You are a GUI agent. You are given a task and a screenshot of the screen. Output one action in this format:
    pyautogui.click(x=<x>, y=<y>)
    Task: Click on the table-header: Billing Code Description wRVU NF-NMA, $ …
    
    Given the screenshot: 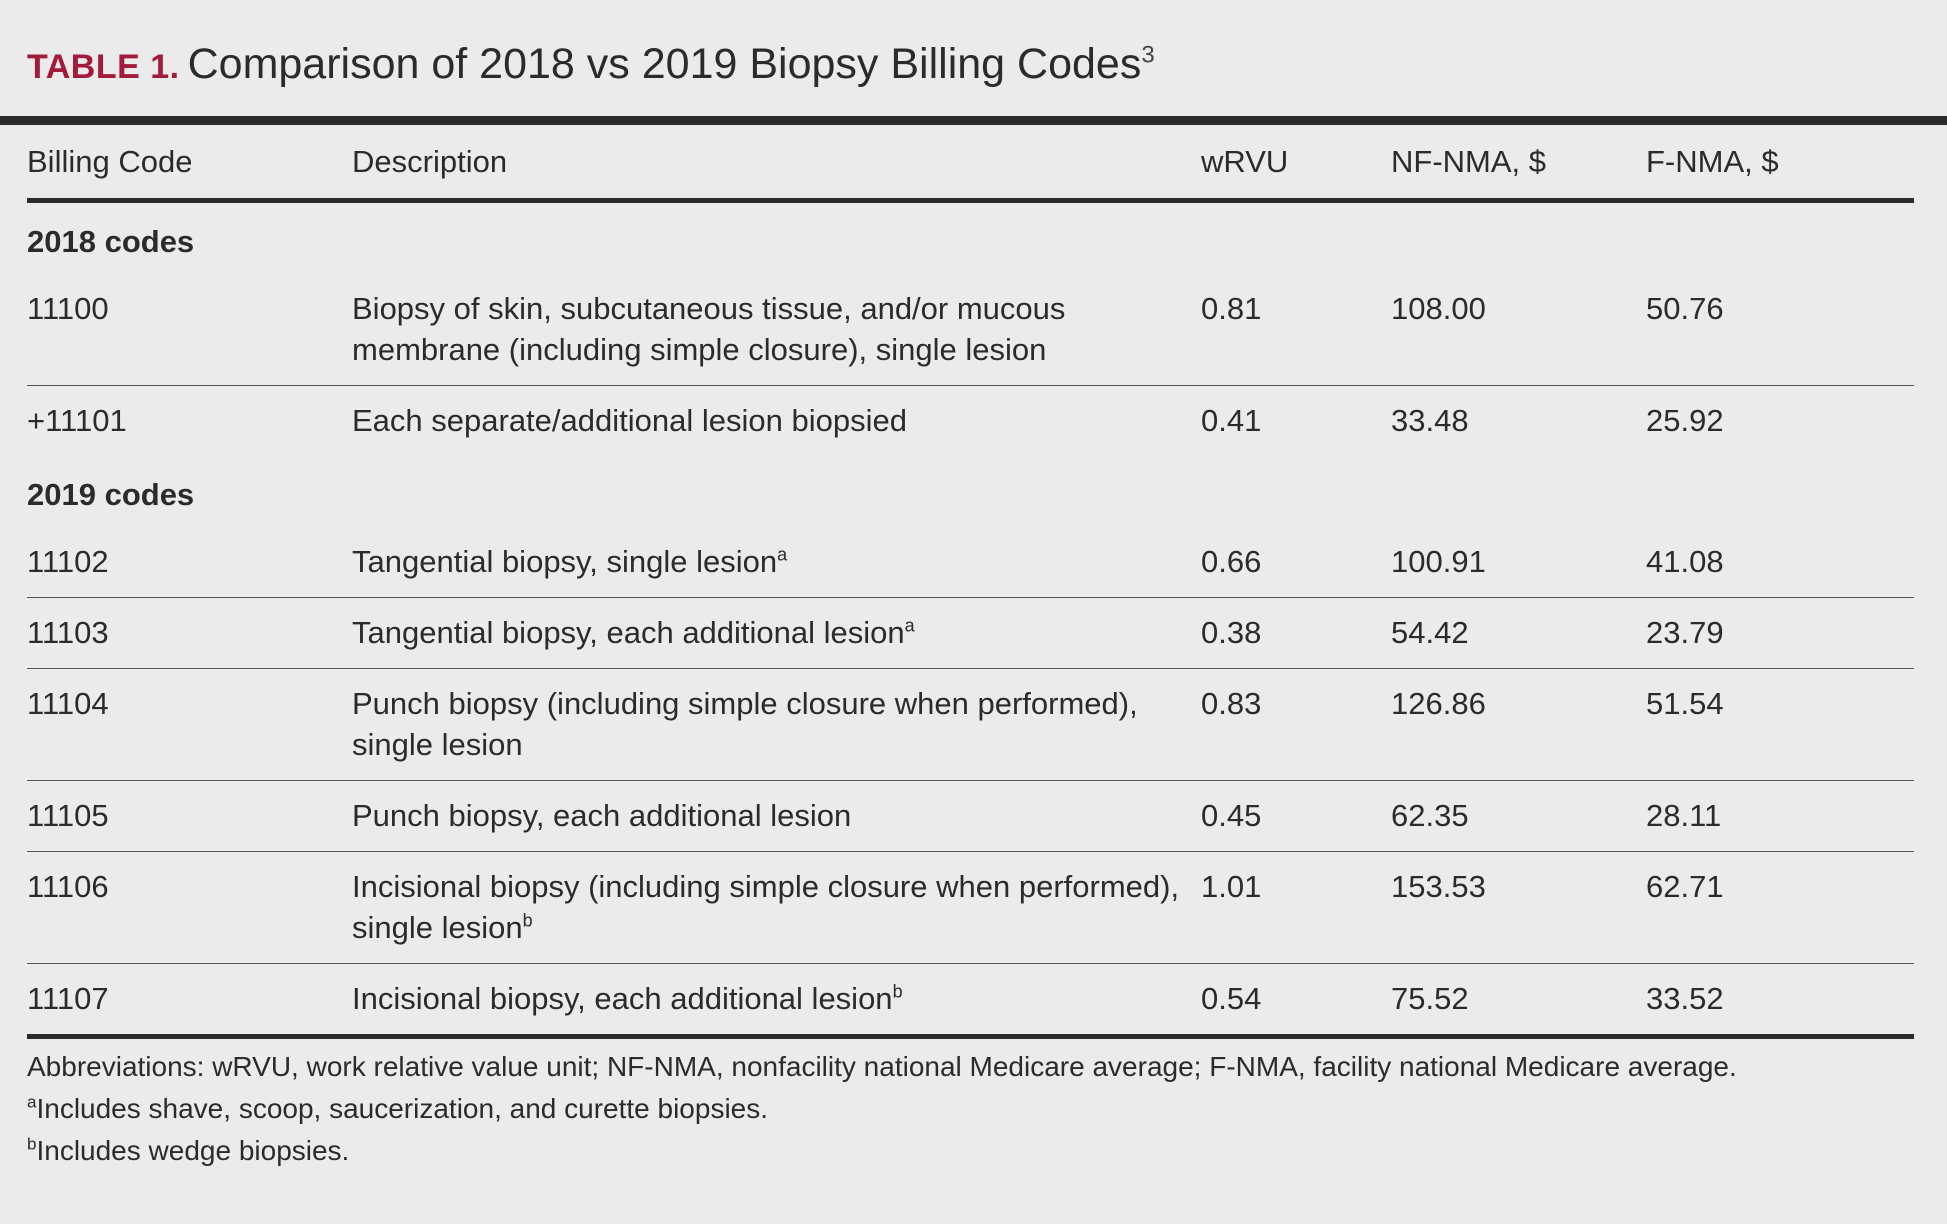 What is the action you would take?
    pyautogui.click(x=970, y=164)
    